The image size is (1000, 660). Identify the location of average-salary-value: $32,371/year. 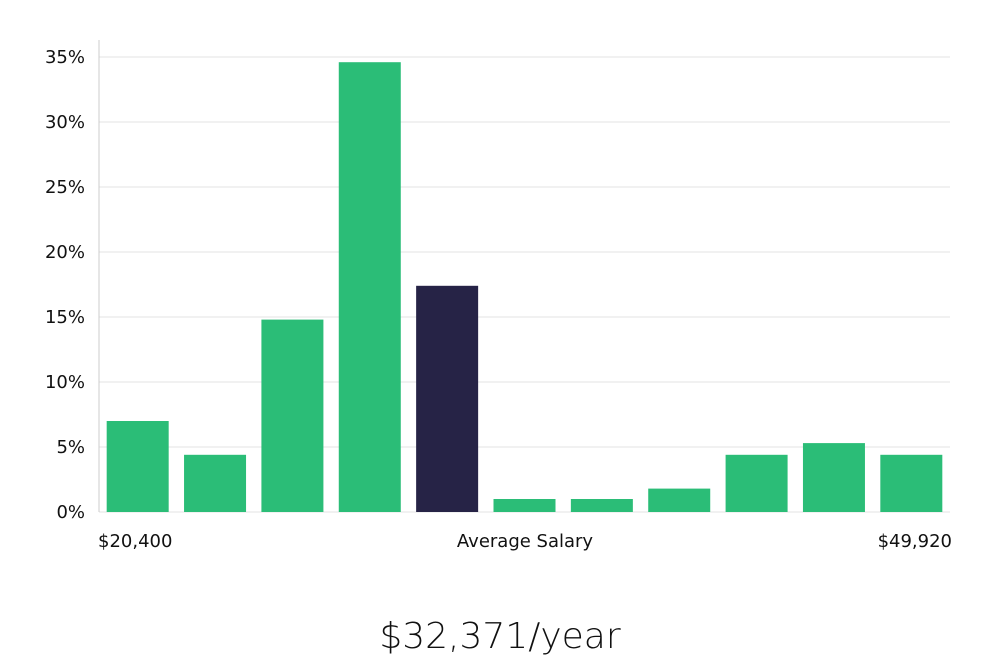
(500, 636).